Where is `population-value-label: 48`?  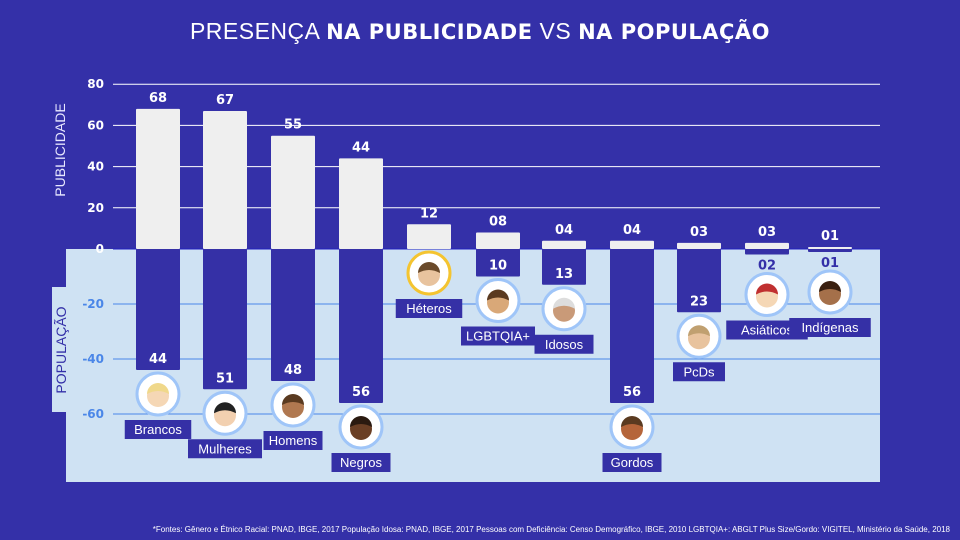 population-value-label: 48 is located at coordinates (293, 370).